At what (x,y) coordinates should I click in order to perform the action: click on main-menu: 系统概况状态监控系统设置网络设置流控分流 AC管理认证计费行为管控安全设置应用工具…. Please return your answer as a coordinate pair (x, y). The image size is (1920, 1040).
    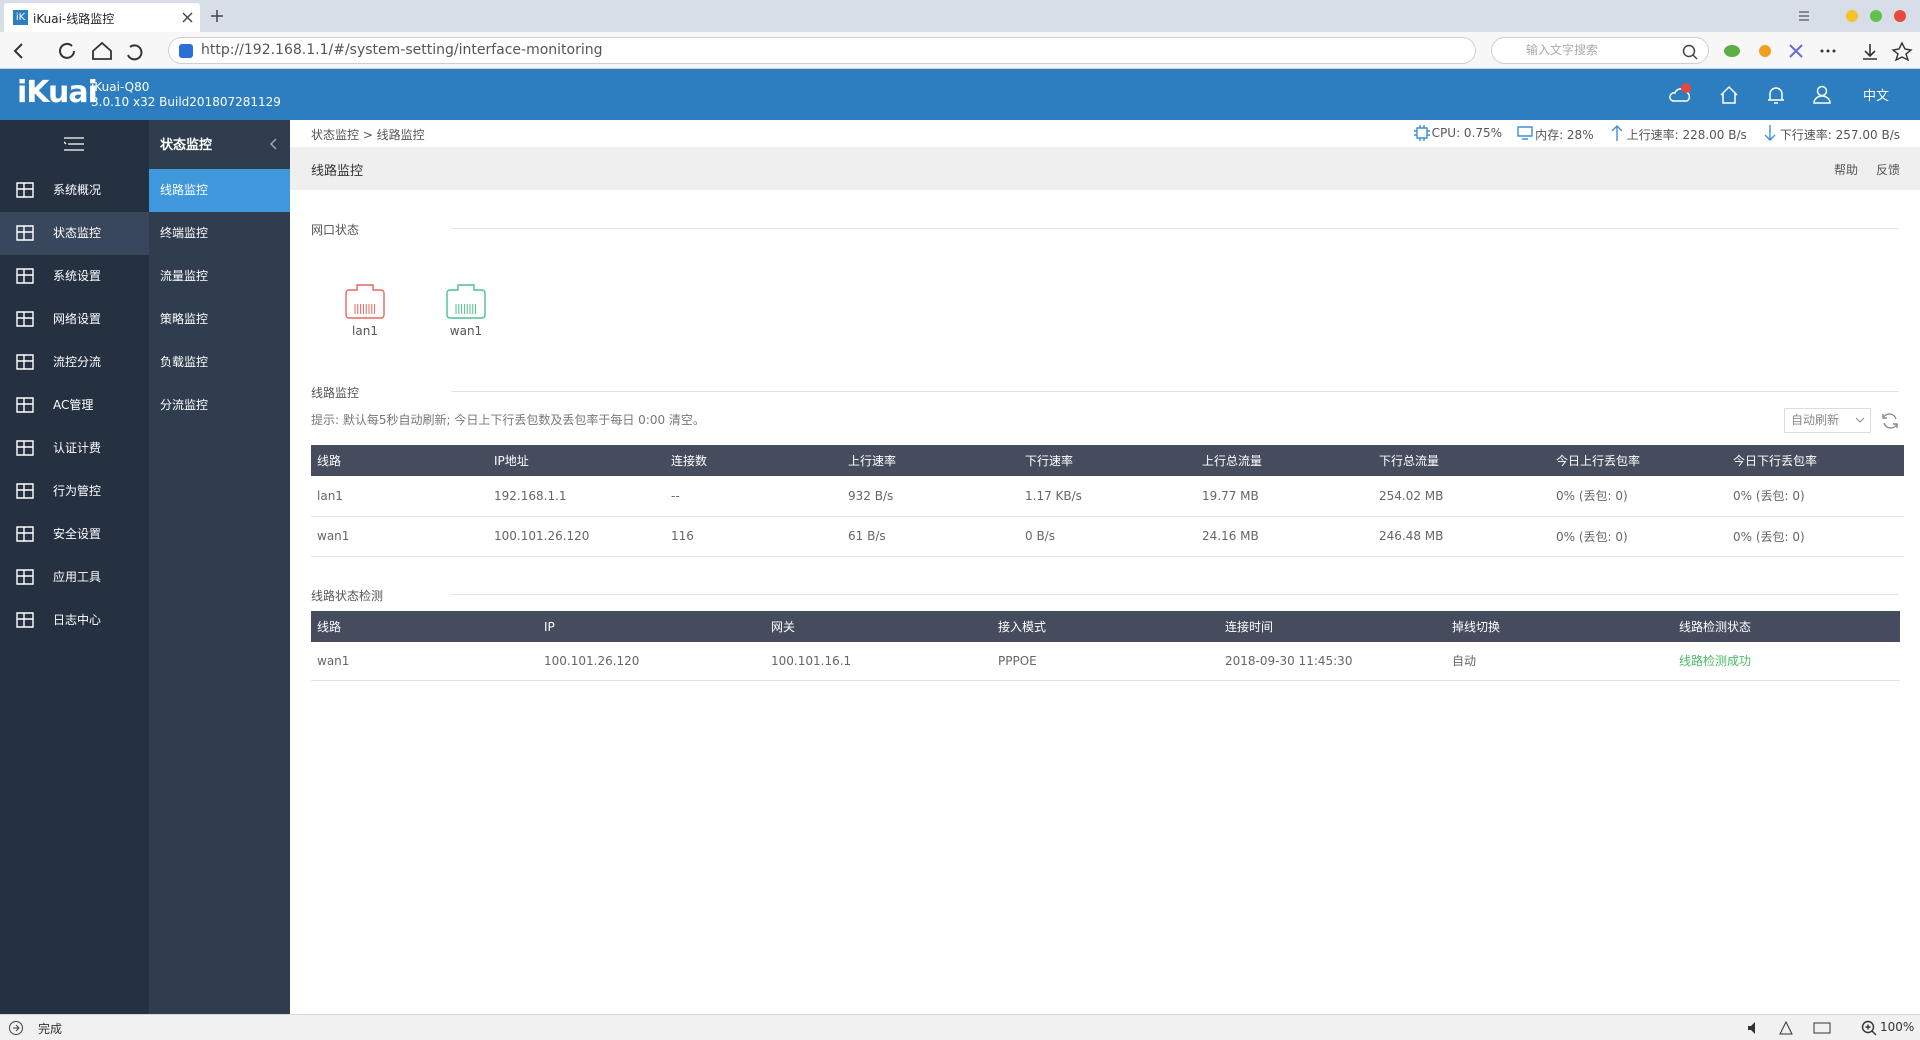
    Looking at the image, I should click on (74, 567).